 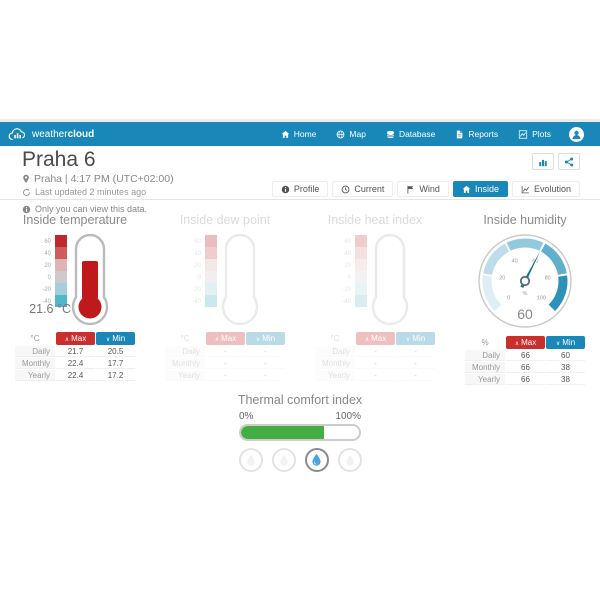 What do you see at coordinates (300, 432) in the screenshot?
I see `comfort-progress-bar` at bounding box center [300, 432].